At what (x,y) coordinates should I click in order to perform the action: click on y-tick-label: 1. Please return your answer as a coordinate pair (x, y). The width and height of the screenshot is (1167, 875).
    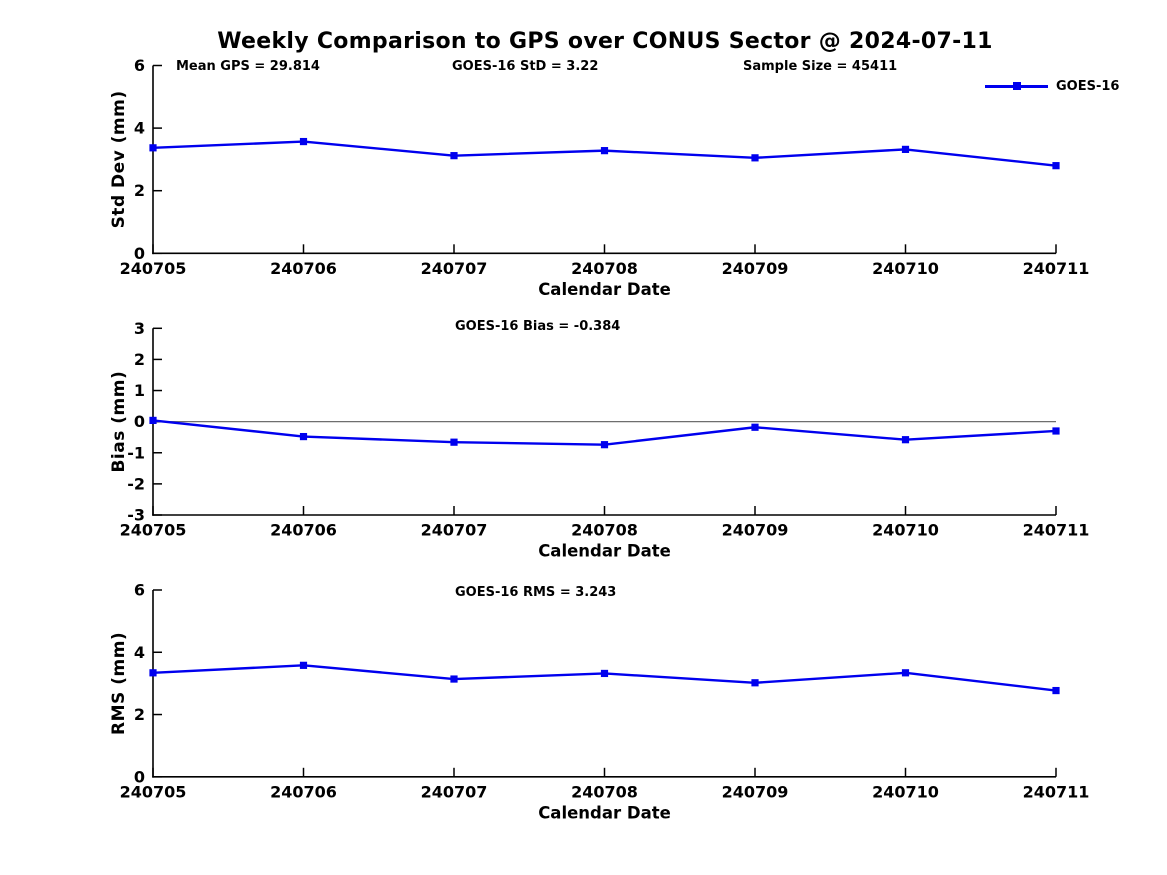
    Looking at the image, I should click on (139, 390).